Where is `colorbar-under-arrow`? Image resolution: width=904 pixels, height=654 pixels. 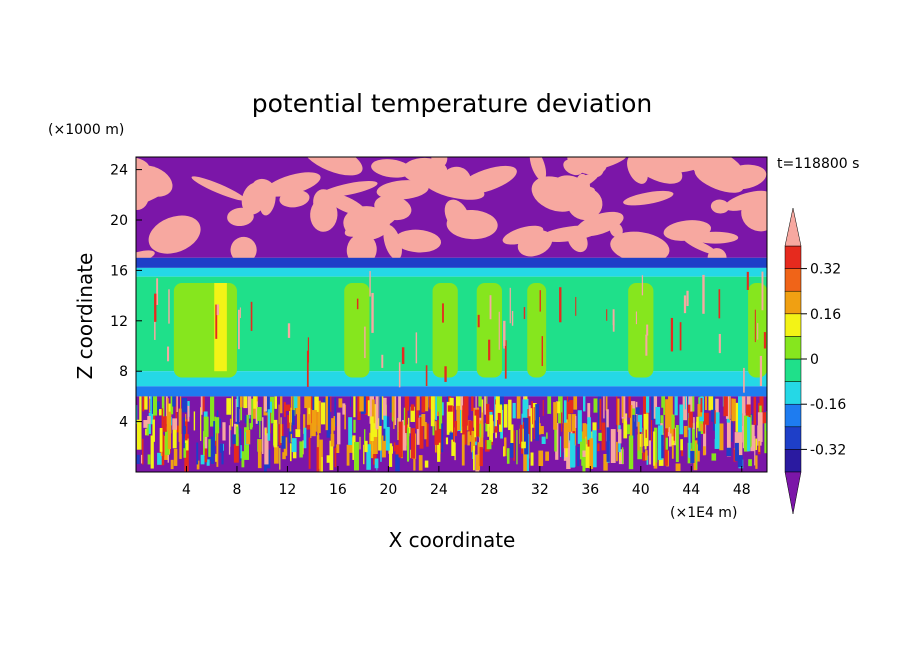 colorbar-under-arrow is located at coordinates (793, 493).